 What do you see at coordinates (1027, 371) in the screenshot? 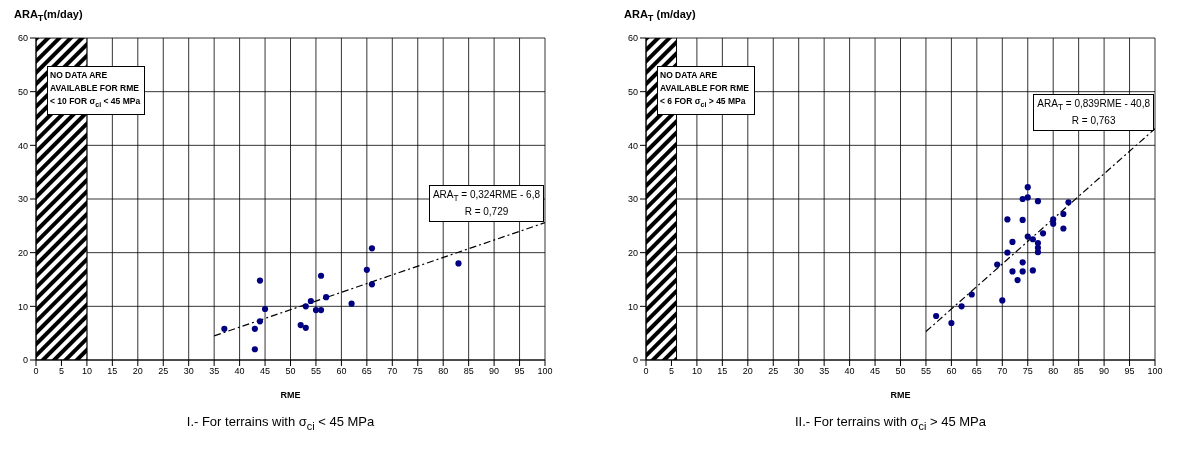
I see `x-tick-label: 75` at bounding box center [1027, 371].